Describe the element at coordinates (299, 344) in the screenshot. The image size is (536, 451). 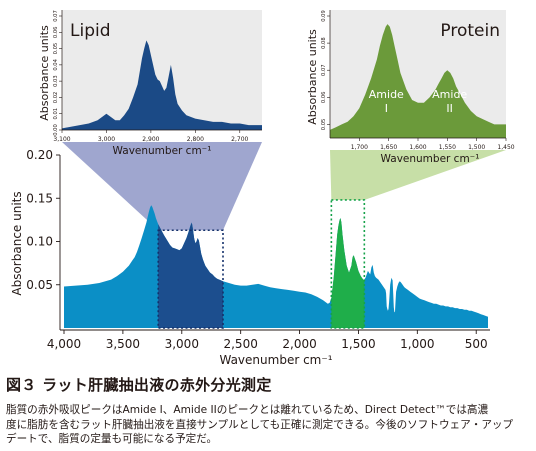
I see `main-x-tick-label: 2,000` at that location.